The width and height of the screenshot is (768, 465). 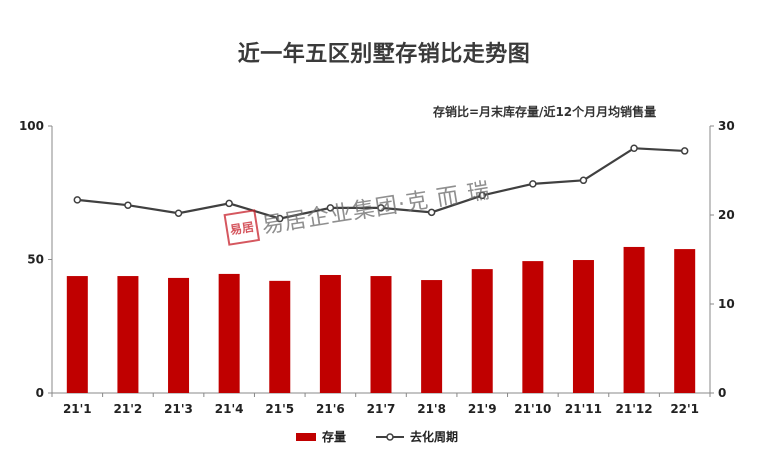 I want to click on x-axis-tick-label: 21'7, so click(x=381, y=409).